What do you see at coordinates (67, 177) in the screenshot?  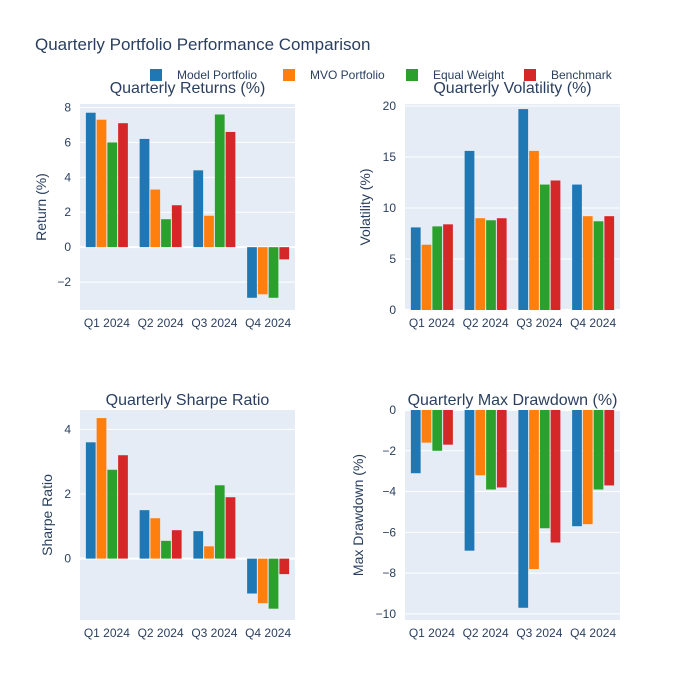 I see `y-tick-label: 4` at bounding box center [67, 177].